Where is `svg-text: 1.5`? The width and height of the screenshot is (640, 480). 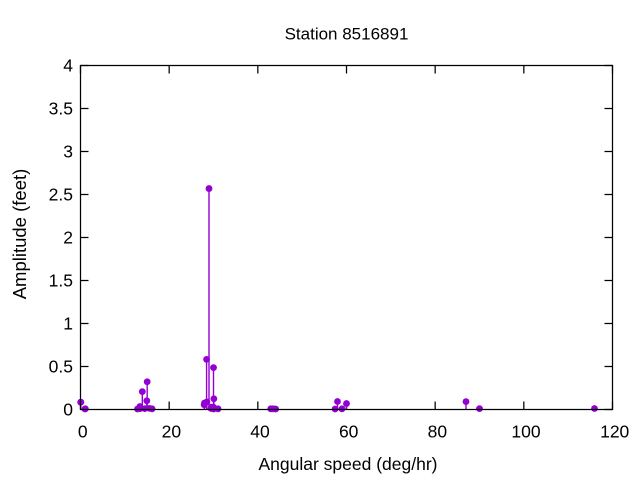
svg-text: 1.5 is located at coordinates (61, 281).